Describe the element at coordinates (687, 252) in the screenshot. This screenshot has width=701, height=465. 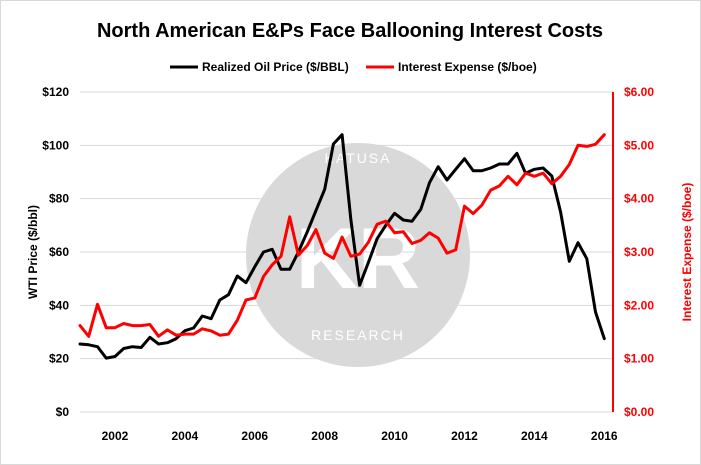
I see `y-axis-right-label: Interest Expense ($/boe)` at that location.